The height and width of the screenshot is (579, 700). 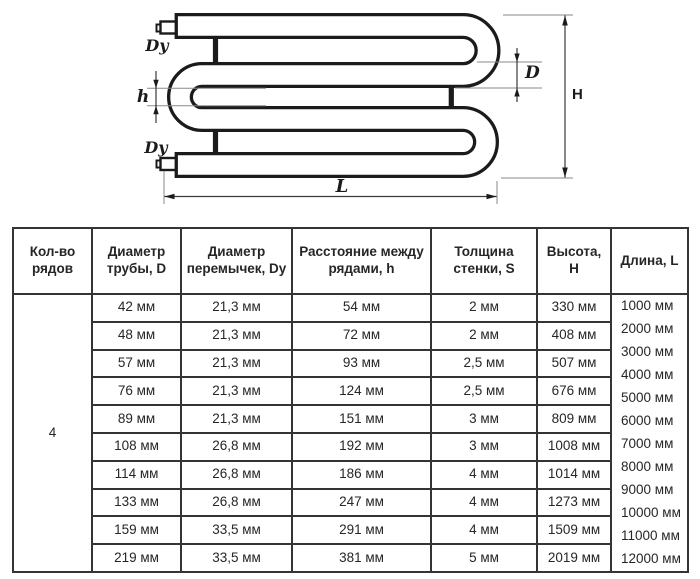 What do you see at coordinates (136, 502) in the screenshot?
I see `cell-d: 133 мм` at bounding box center [136, 502].